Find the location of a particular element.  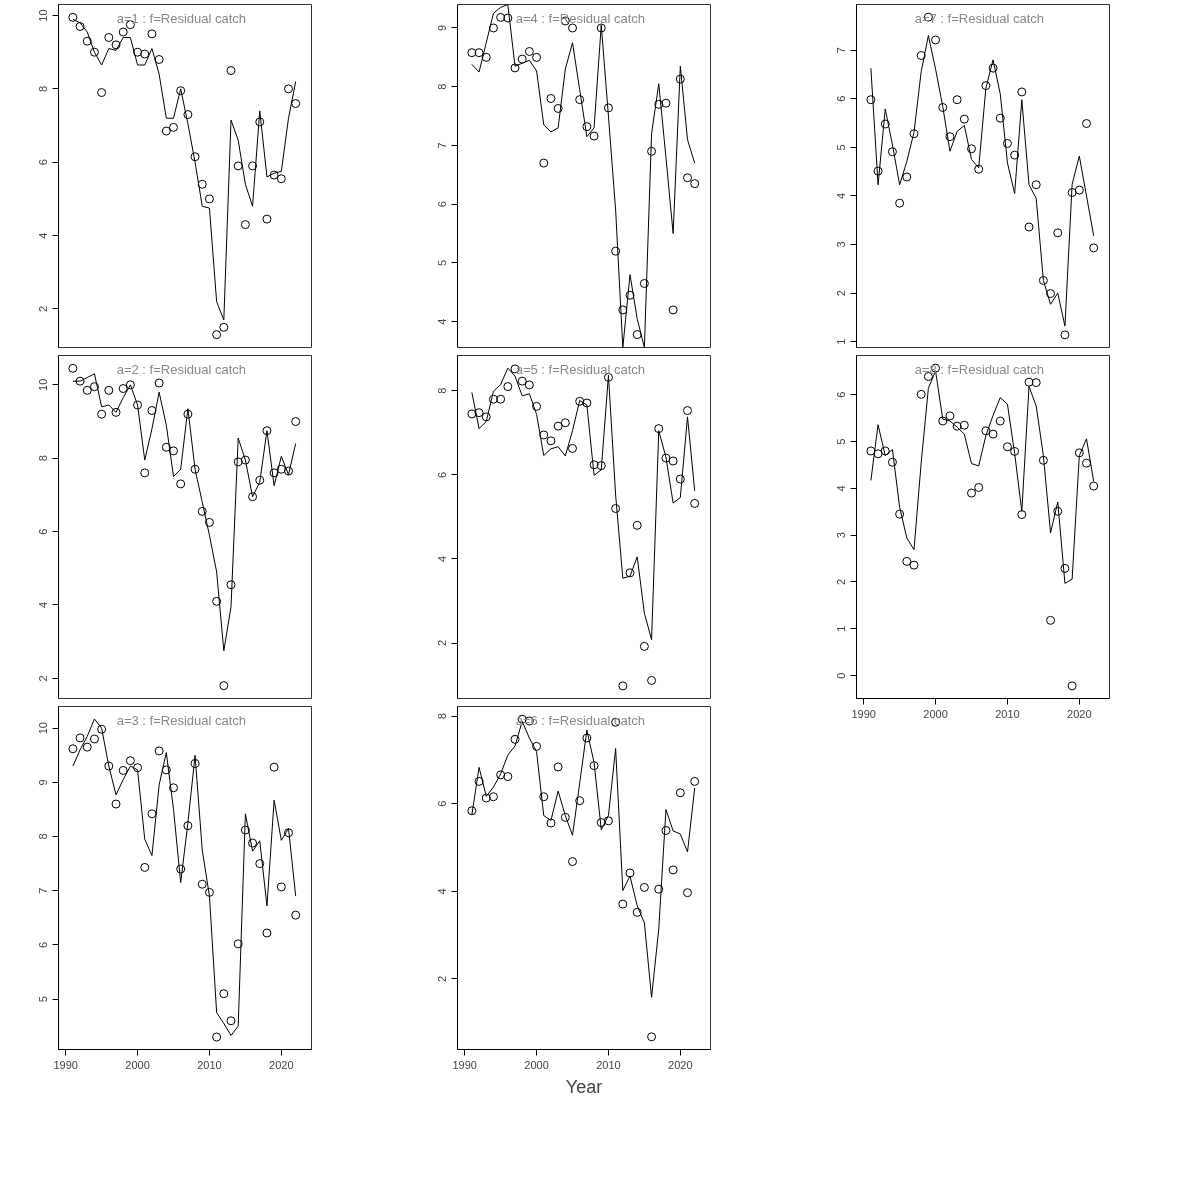

text: a=1 : f=Residual catch is located at coordinates (181, 18).